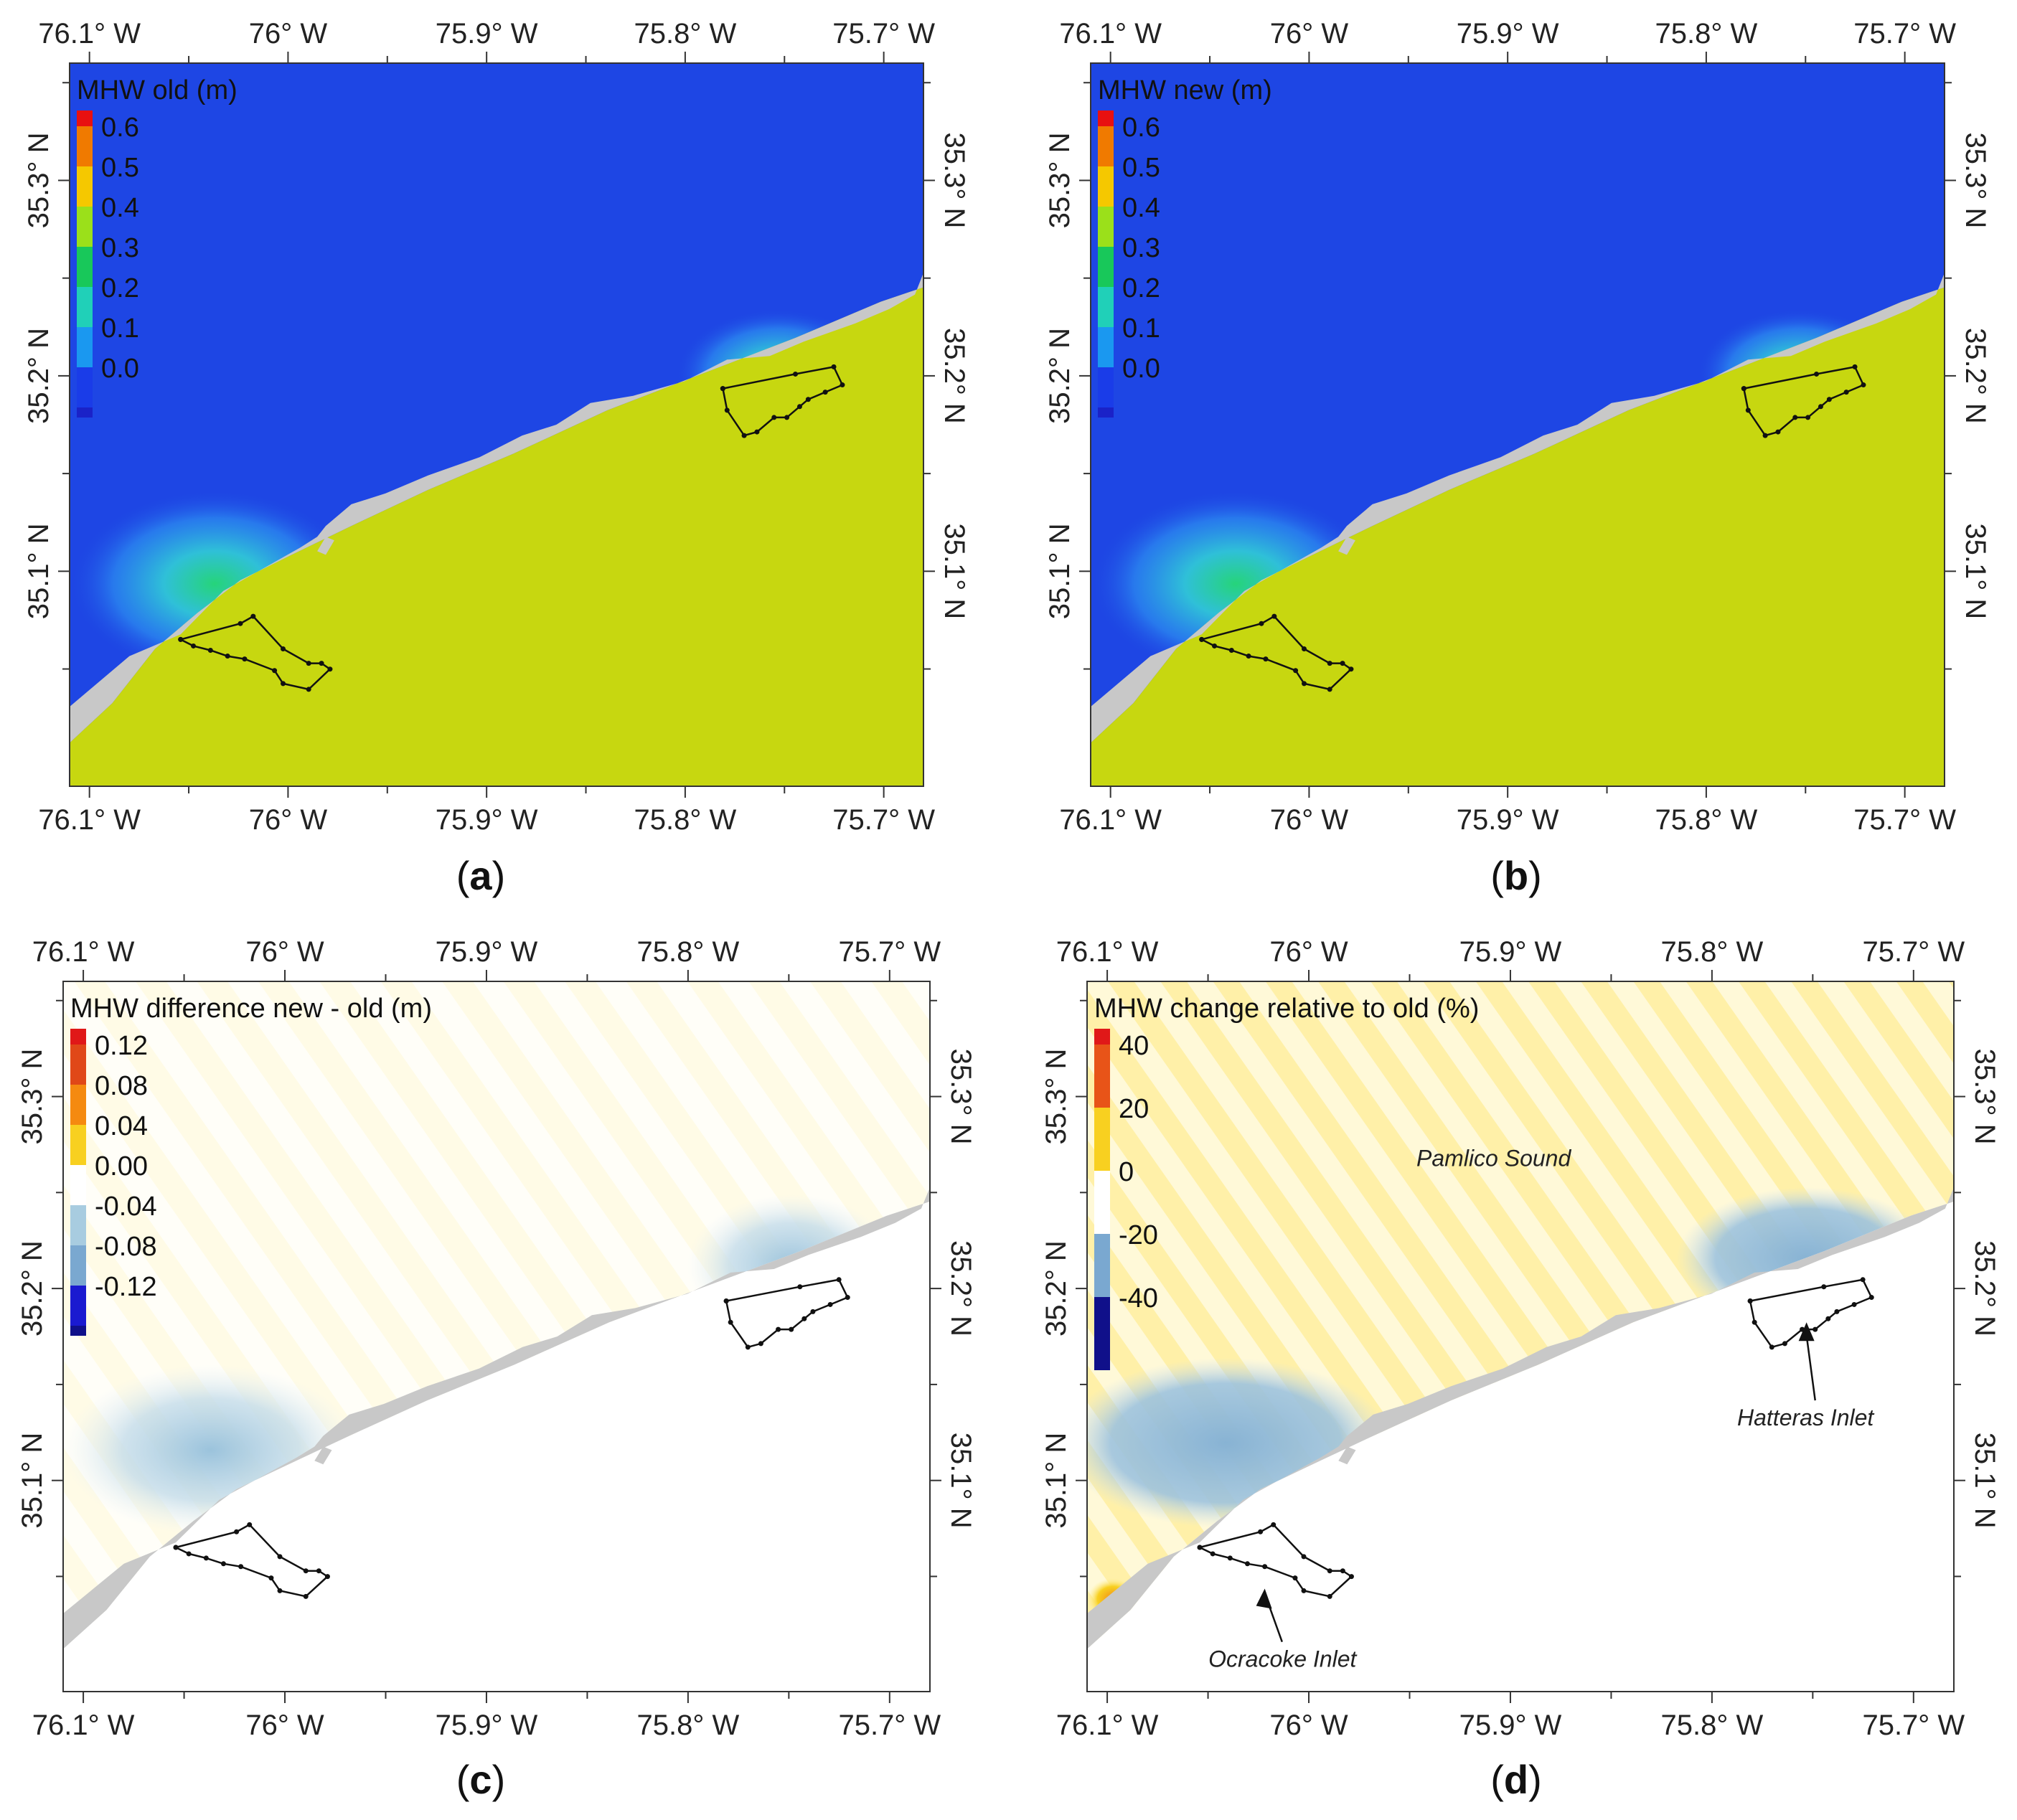  Describe the element at coordinates (1516, 1779) in the screenshot. I see `panel-caption: (d)` at that location.